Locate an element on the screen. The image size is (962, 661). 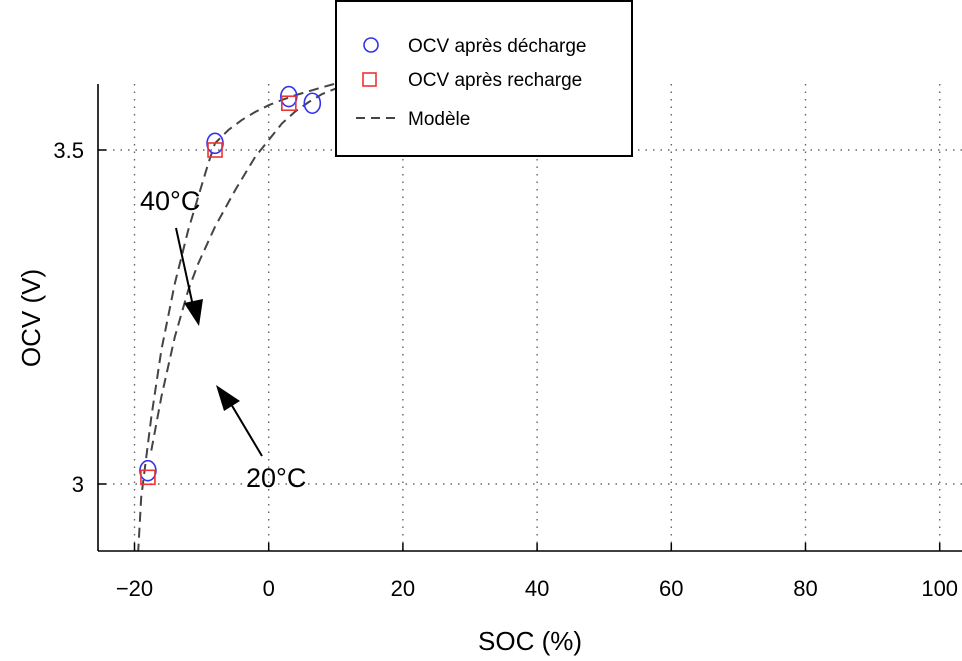
annotation-40c-label: 40°C is located at coordinates (170, 201).